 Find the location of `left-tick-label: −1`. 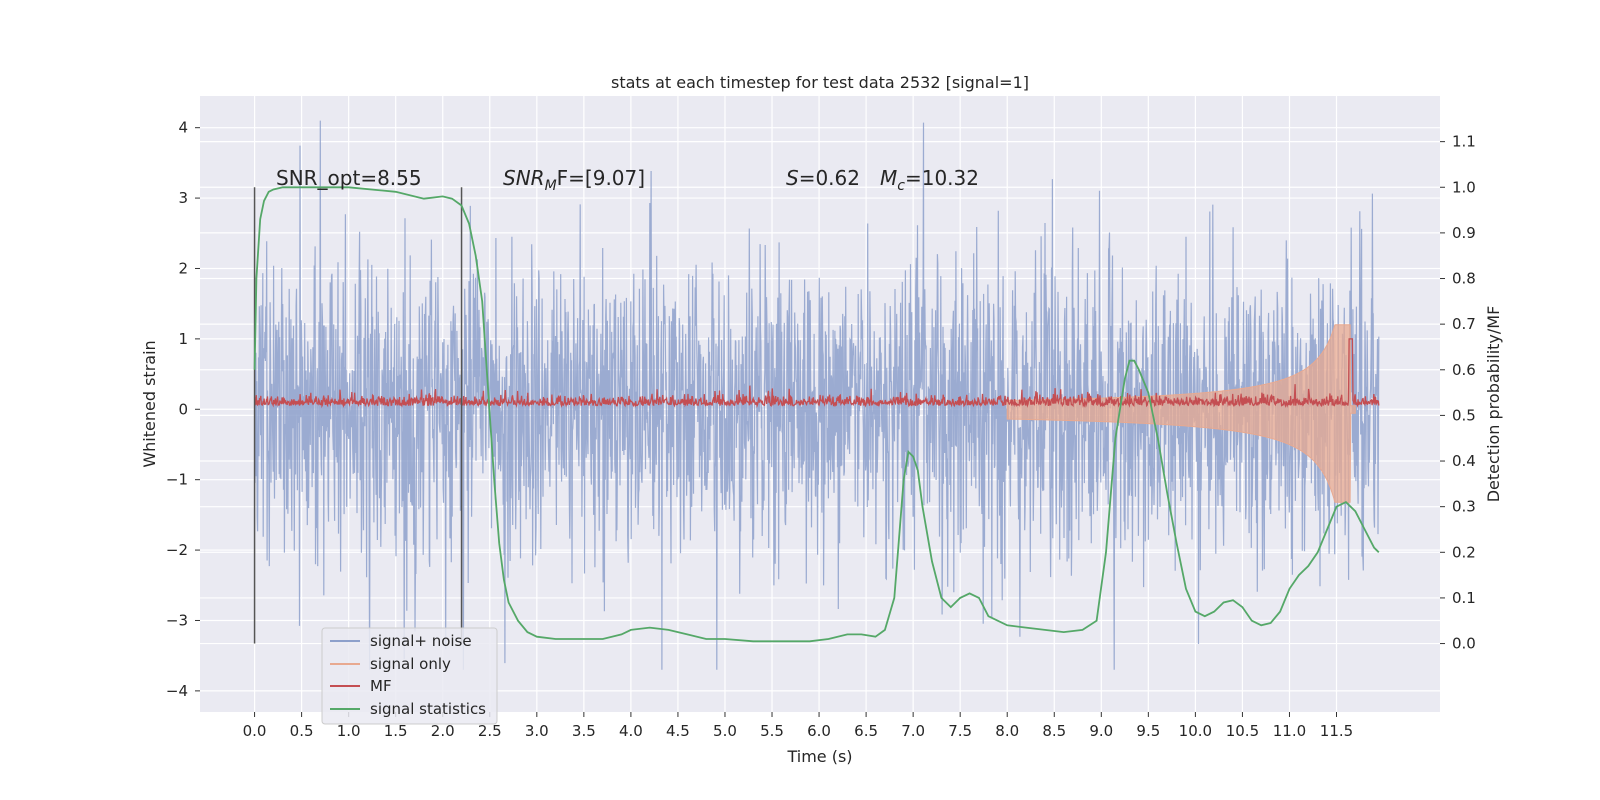

left-tick-label: −1 is located at coordinates (177, 480).